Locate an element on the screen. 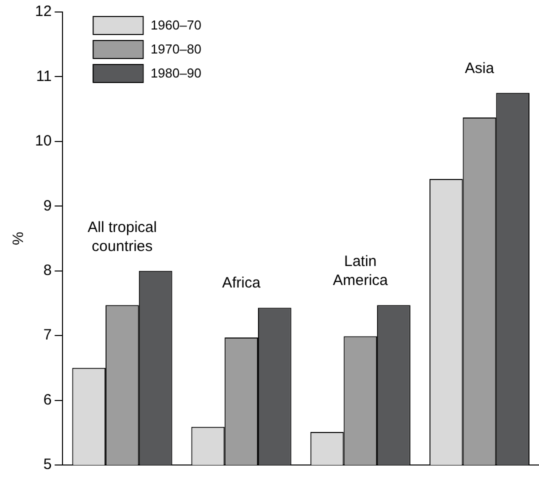  y-axis-title: % is located at coordinates (19, 239).